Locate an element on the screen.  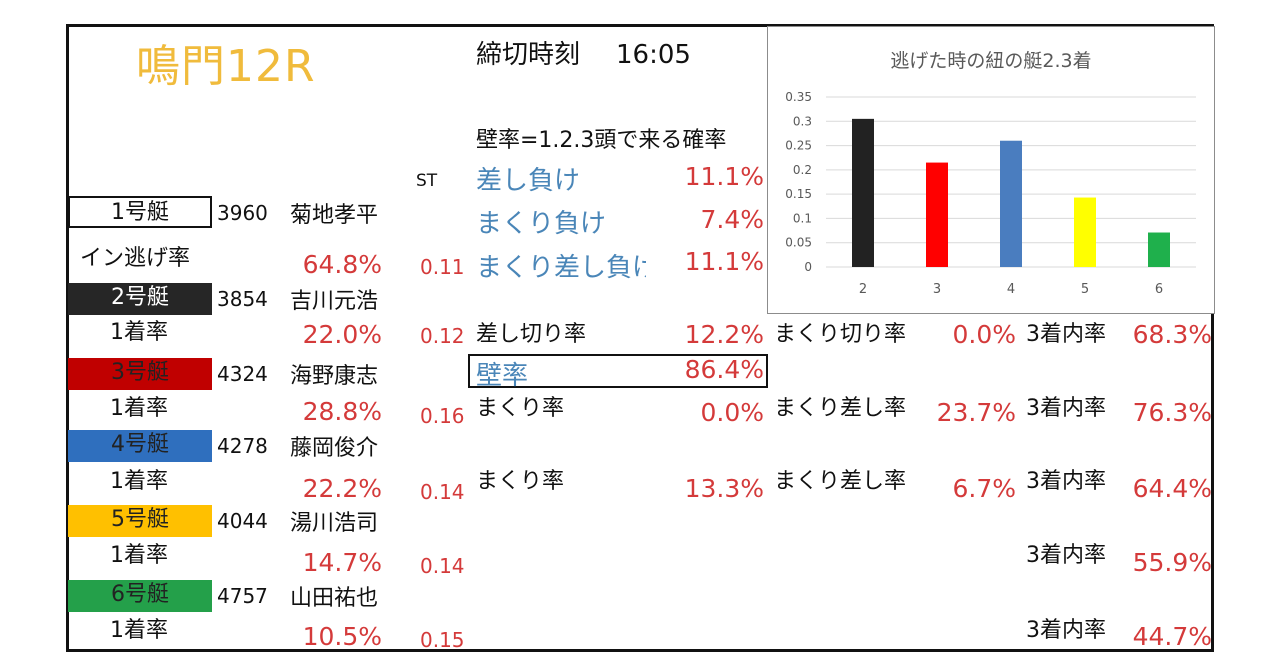
wall-definition: 壁率=1.2.3頭で来る確率 is located at coordinates (601, 140).